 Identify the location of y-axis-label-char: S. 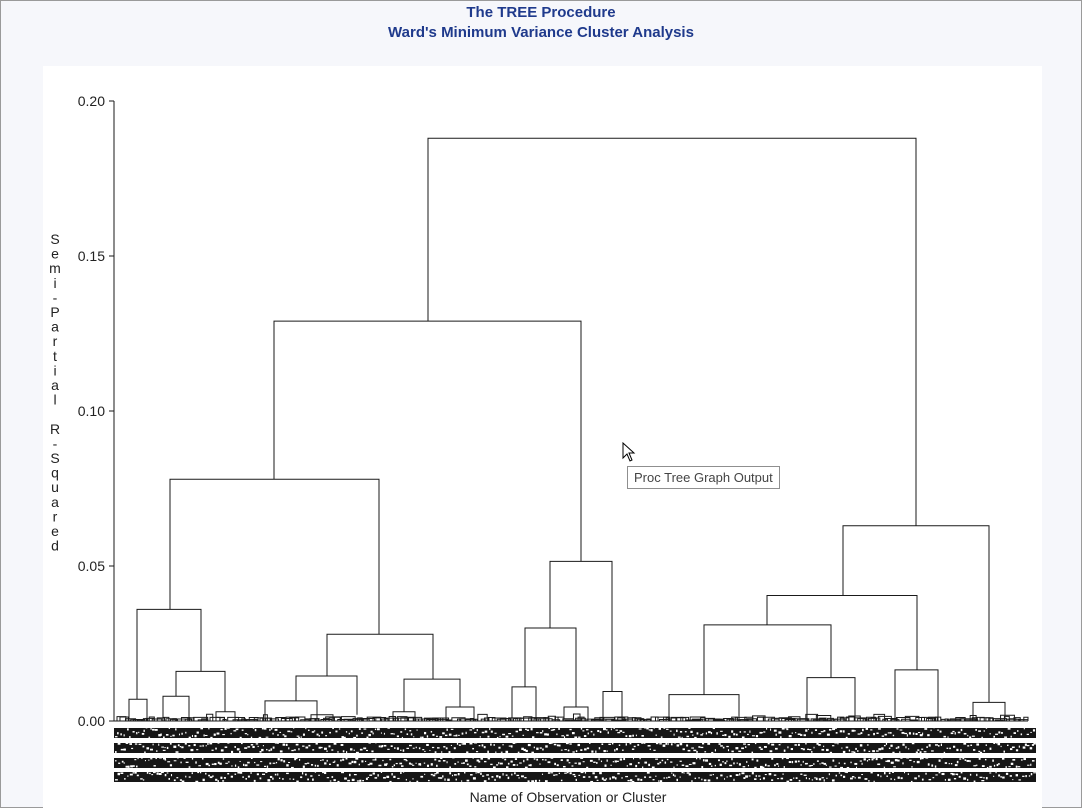
(54, 458).